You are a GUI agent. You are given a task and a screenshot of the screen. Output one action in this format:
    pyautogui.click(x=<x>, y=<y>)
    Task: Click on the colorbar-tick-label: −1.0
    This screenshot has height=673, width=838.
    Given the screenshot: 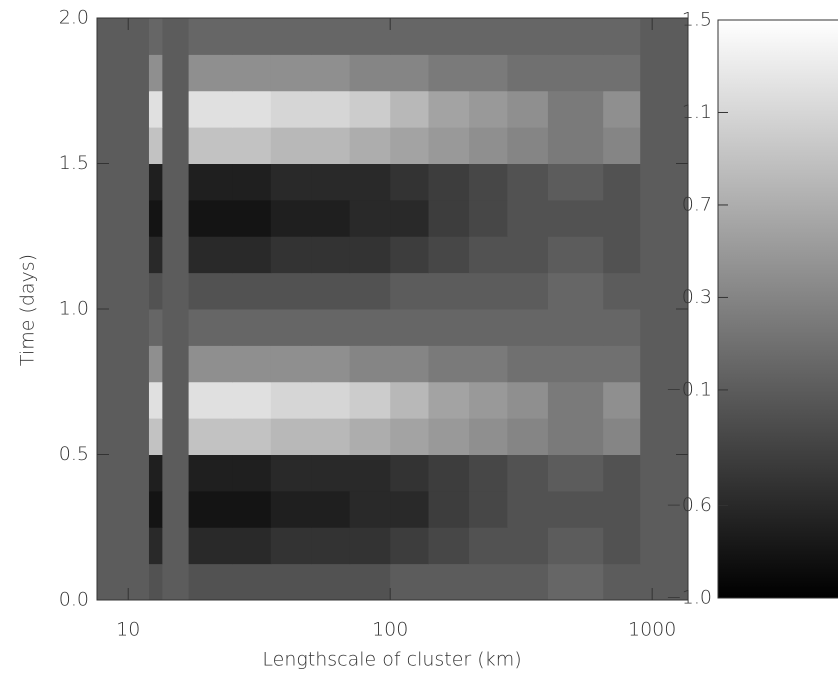 What is the action you would take?
    pyautogui.click(x=689, y=598)
    